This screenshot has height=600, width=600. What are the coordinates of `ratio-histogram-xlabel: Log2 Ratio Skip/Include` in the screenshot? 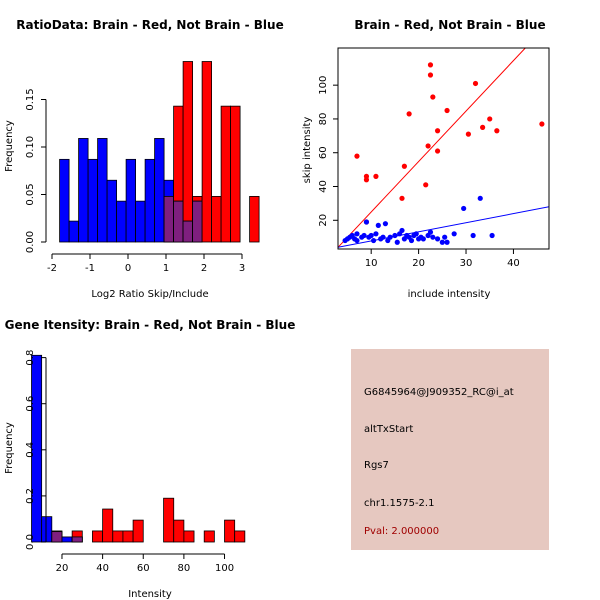 It's located at (149, 294).